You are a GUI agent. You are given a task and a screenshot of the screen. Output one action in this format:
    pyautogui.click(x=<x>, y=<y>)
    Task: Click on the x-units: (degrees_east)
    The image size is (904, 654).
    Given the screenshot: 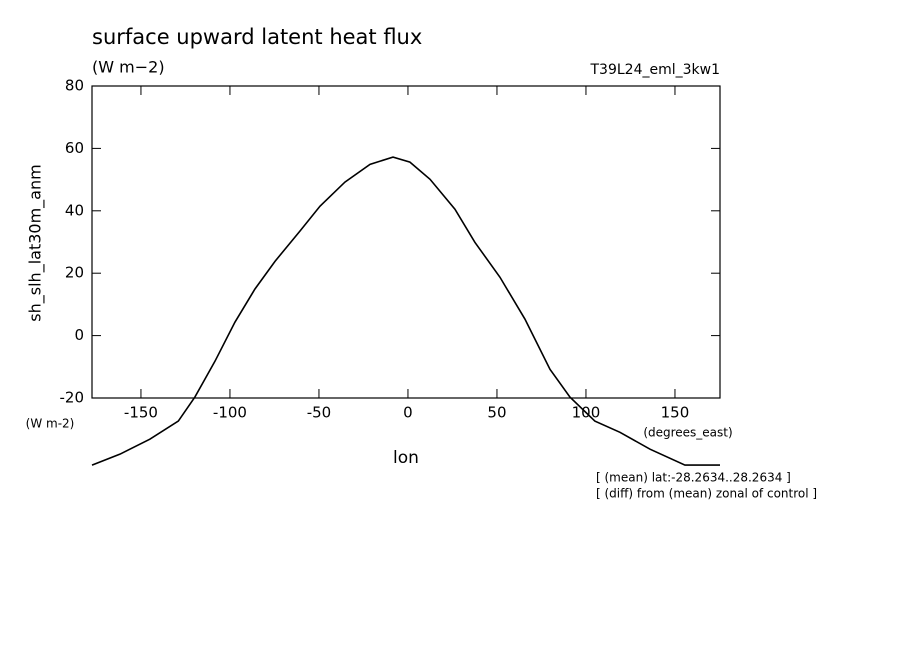 What is the action you would take?
    pyautogui.click(x=687, y=433)
    